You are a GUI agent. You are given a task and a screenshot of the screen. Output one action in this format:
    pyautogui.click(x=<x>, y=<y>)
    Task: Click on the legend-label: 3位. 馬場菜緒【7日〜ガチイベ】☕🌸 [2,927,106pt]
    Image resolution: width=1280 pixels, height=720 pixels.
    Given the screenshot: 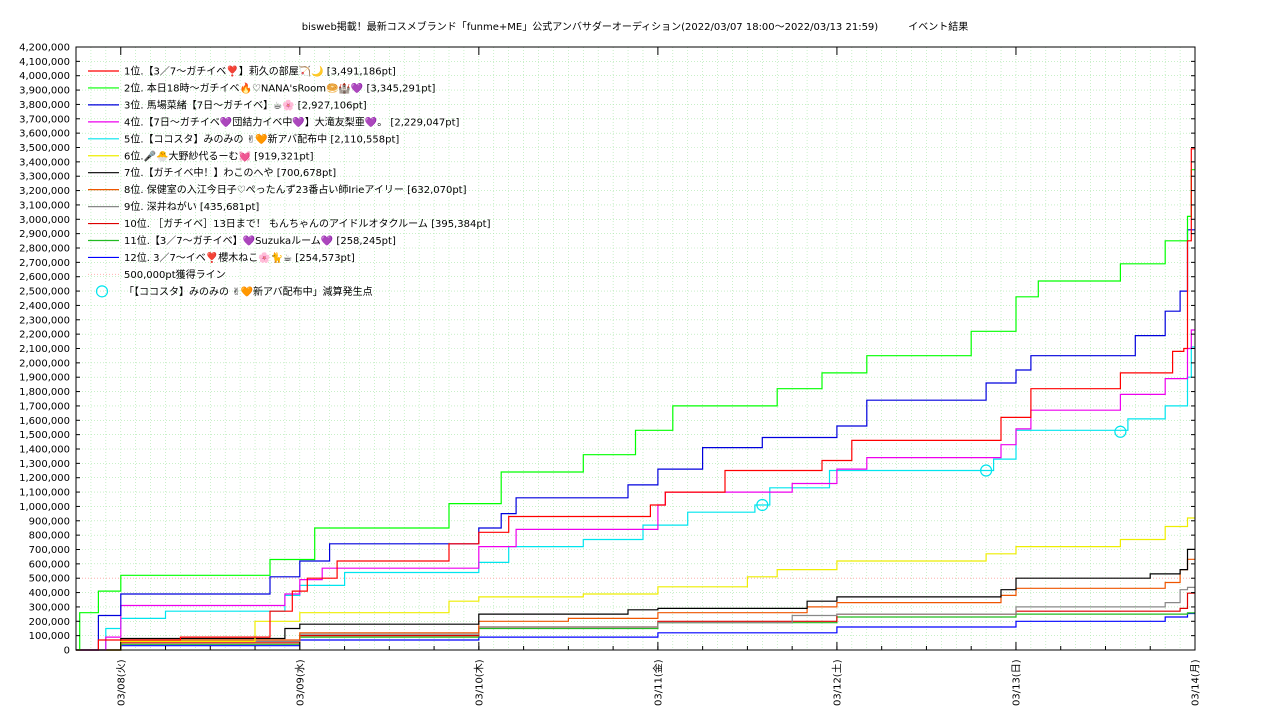 What is the action you would take?
    pyautogui.click(x=245, y=104)
    